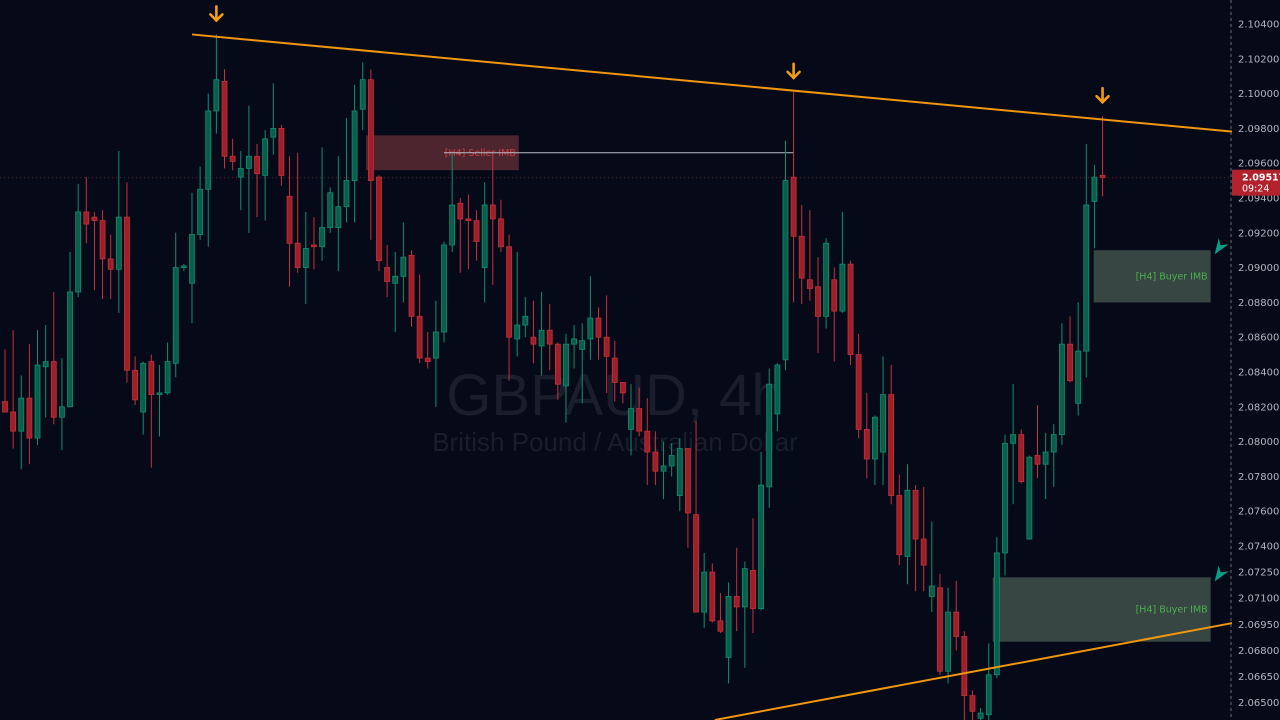  What do you see at coordinates (1258, 94) in the screenshot?
I see `price-tick-label: 2.10000` at bounding box center [1258, 94].